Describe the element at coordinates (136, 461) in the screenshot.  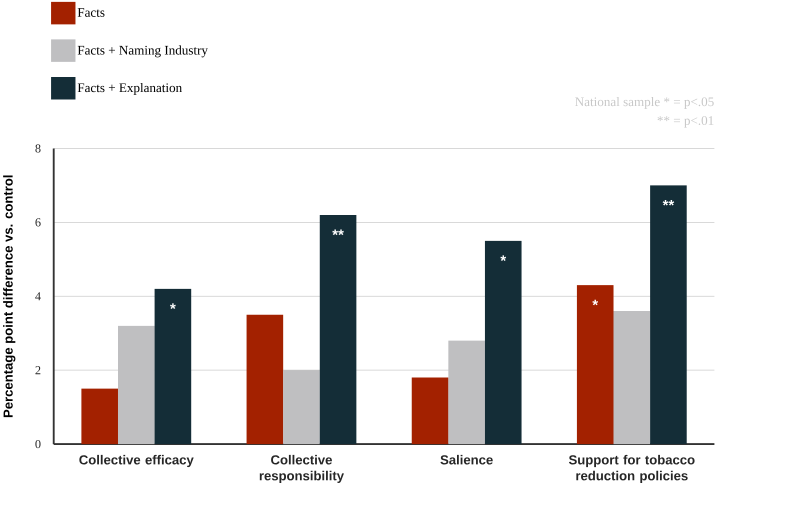
I see `x-tick-label: Collective efficacy` at that location.